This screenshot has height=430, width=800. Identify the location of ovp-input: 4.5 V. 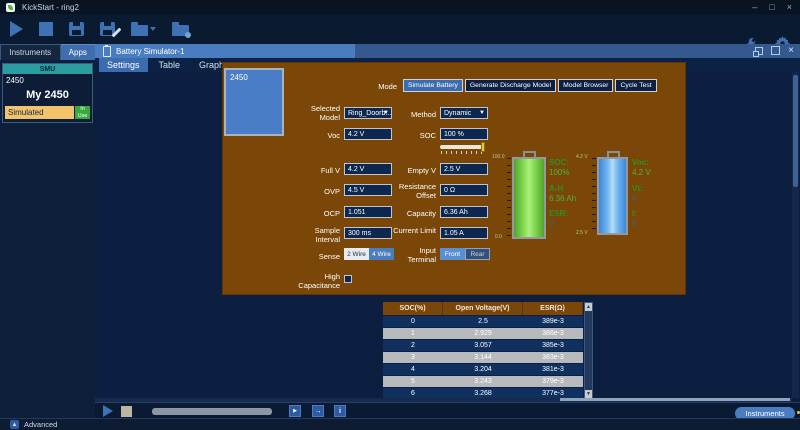
(368, 190).